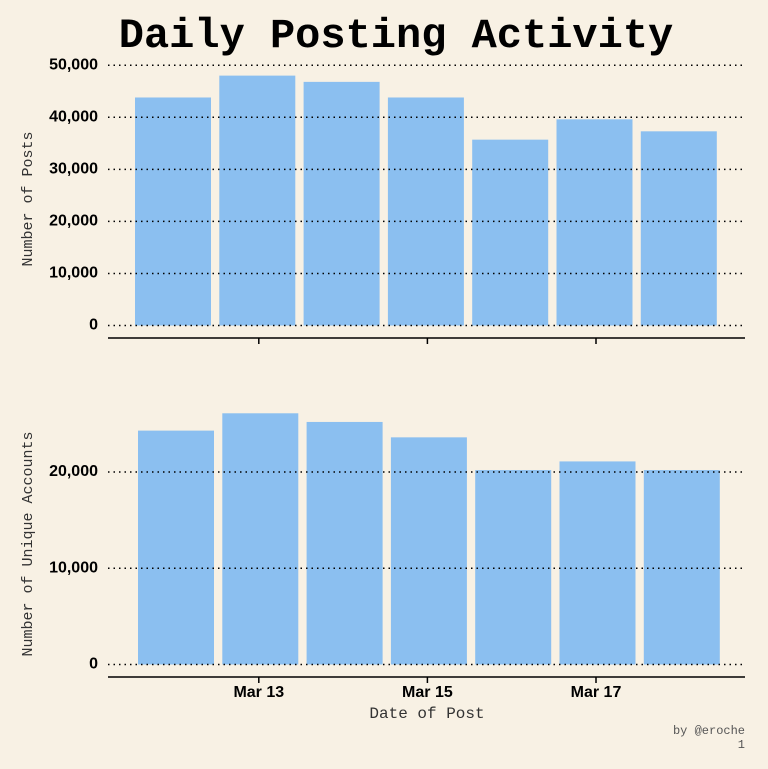 Image resolution: width=768 pixels, height=769 pixels. What do you see at coordinates (28, 198) in the screenshot?
I see `y-axis-label: Number of Posts` at bounding box center [28, 198].